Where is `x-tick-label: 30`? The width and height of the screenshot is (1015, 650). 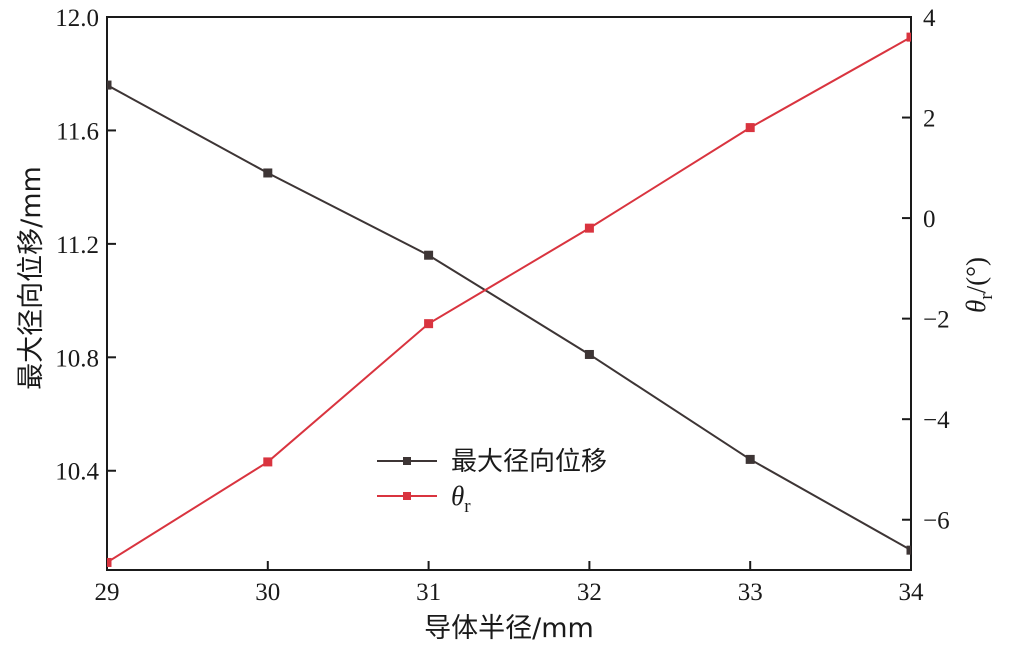 x-tick-label: 30 is located at coordinates (267, 592).